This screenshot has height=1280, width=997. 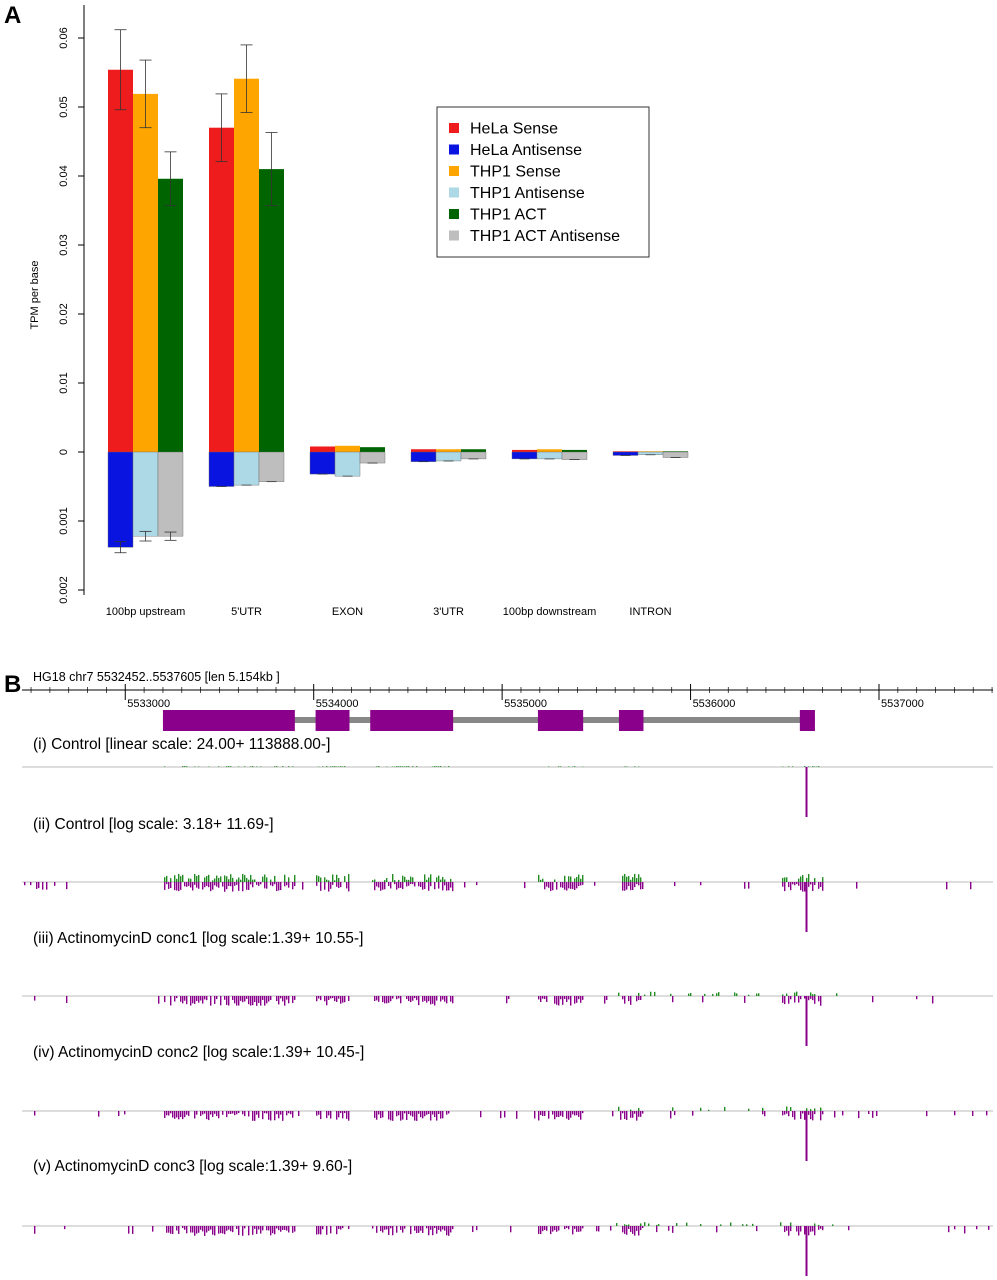 What do you see at coordinates (64, 452) in the screenshot?
I see `y-tick-label: 0` at bounding box center [64, 452].